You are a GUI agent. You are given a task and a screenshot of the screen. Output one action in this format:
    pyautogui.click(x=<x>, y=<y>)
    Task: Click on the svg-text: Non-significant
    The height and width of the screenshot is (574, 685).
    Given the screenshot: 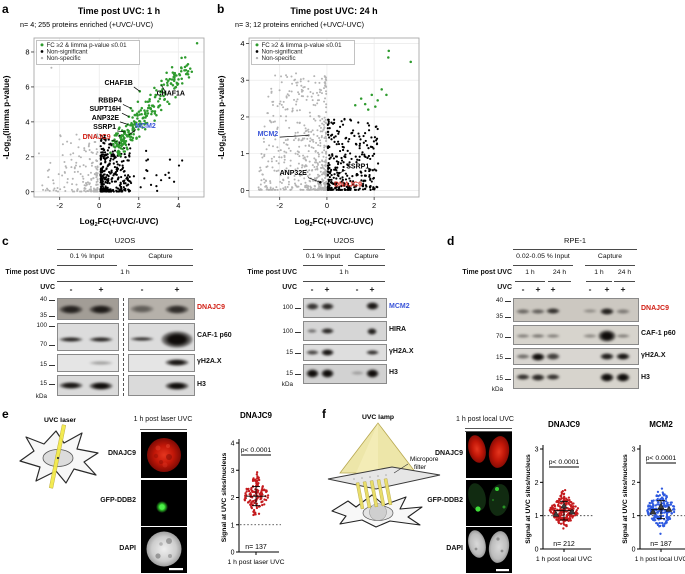 What is the action you would take?
    pyautogui.click(x=67, y=52)
    